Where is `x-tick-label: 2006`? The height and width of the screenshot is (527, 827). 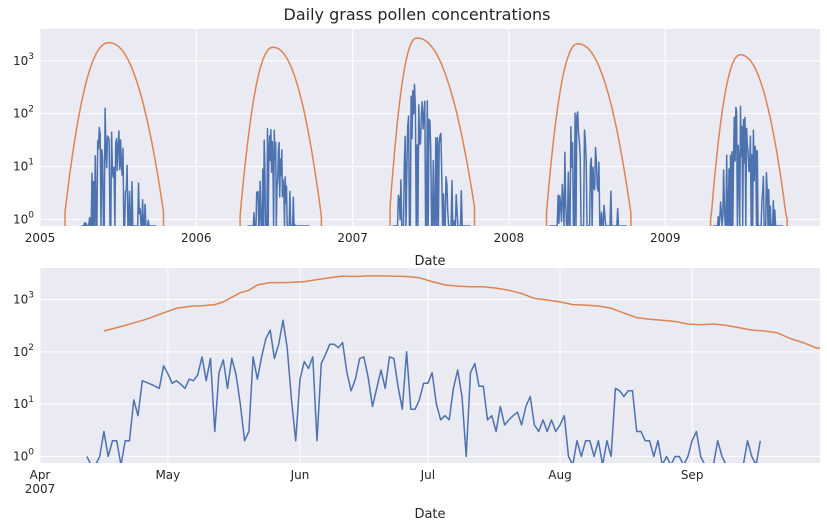
x-tick-label: 2006 is located at coordinates (196, 238).